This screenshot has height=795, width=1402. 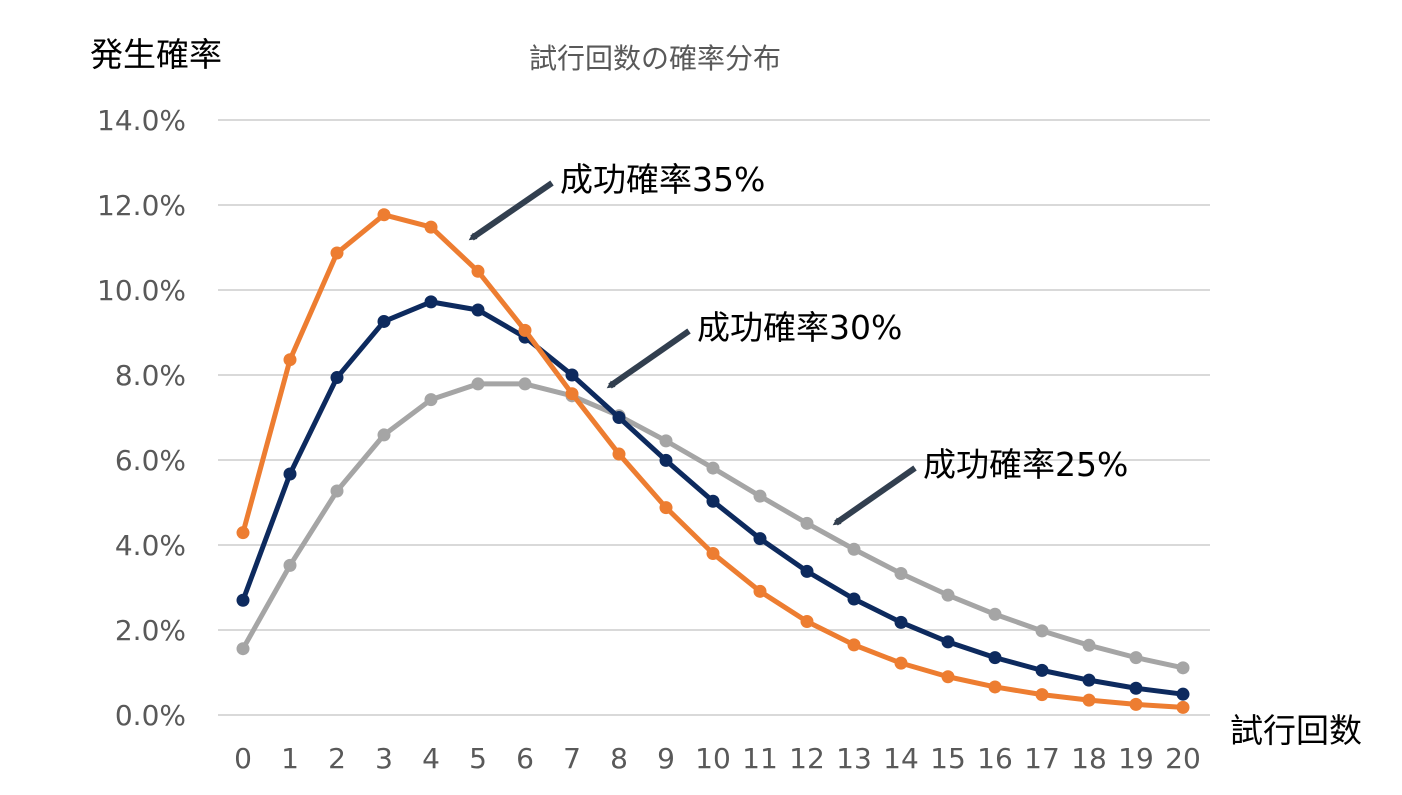 I want to click on x-tick-label: 9, so click(x=666, y=758).